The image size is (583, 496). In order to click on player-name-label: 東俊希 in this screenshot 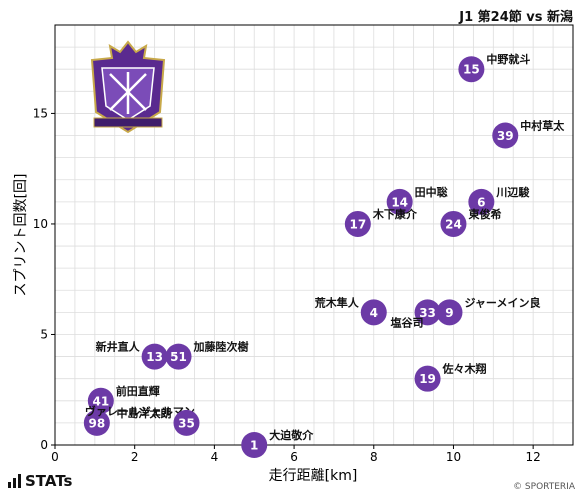, I will do `click(484, 214)`.